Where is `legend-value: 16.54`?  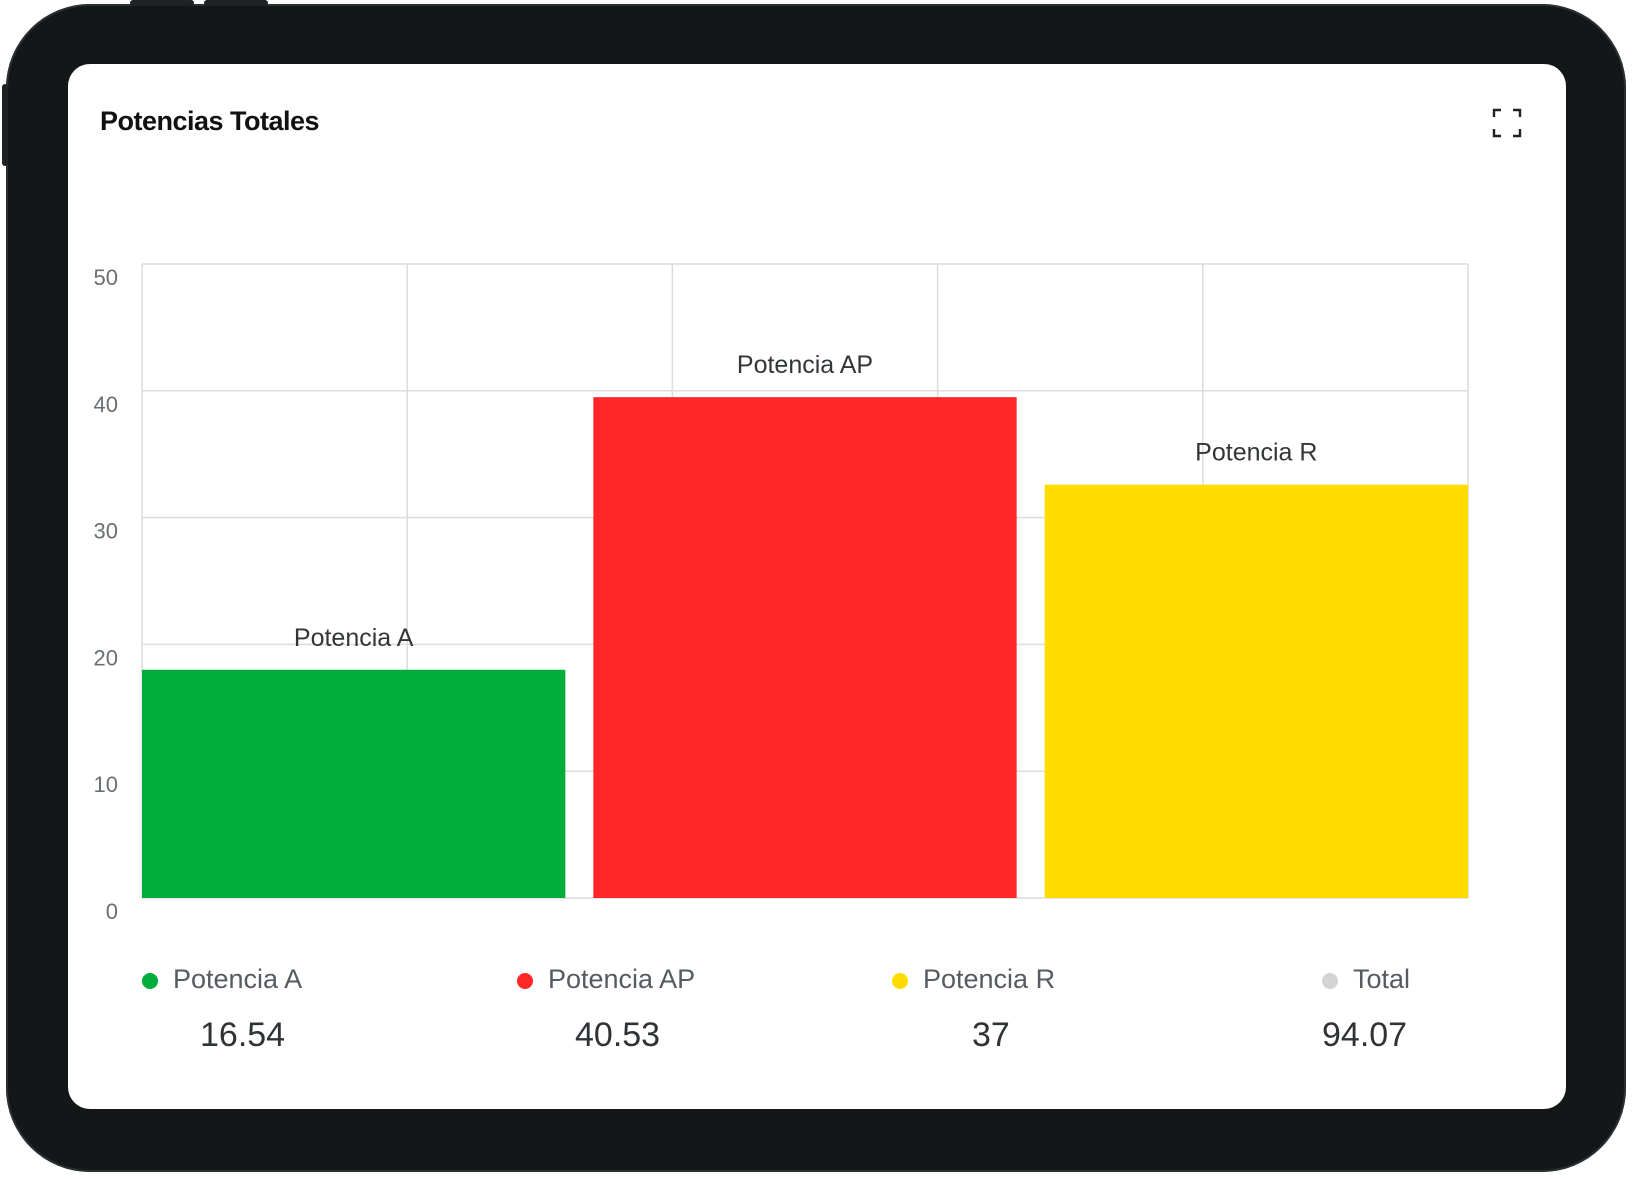 legend-value: 16.54 is located at coordinates (243, 1035).